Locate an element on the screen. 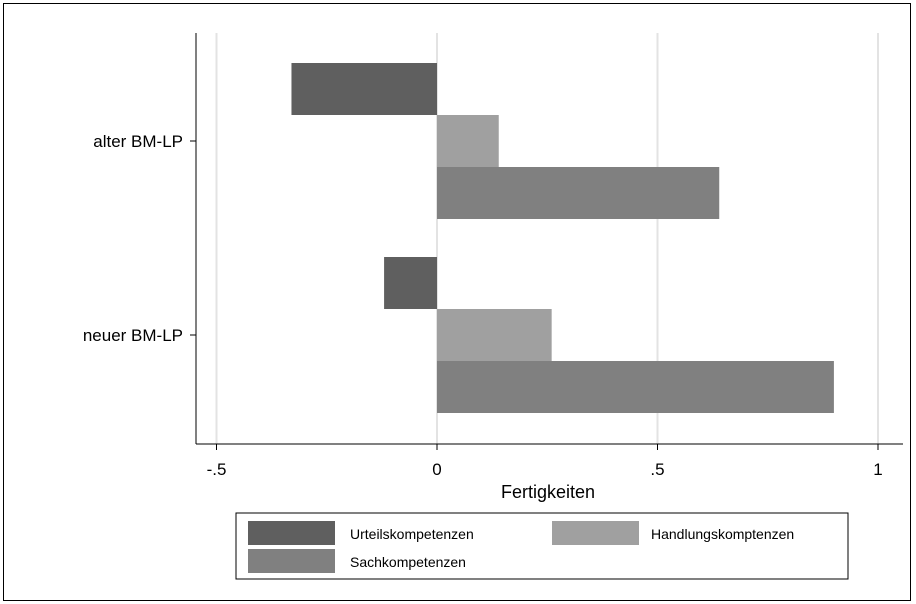 Image resolution: width=916 pixels, height=604 pixels. legend-label: Handlungskomptenzen is located at coordinates (722, 534).